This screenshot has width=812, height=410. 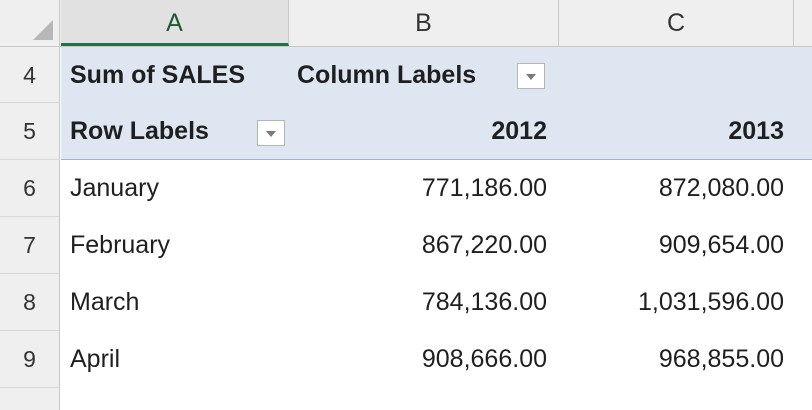 I want to click on row-header-6: 6, so click(x=30, y=188).